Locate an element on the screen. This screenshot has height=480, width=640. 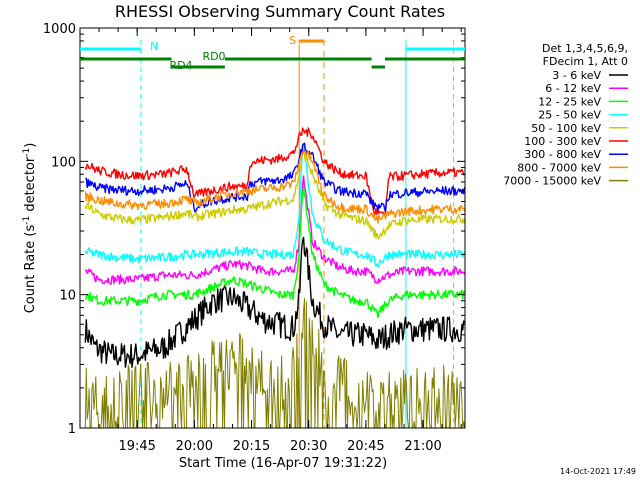
legend-label: 100 - 300 keV is located at coordinates (562, 141).